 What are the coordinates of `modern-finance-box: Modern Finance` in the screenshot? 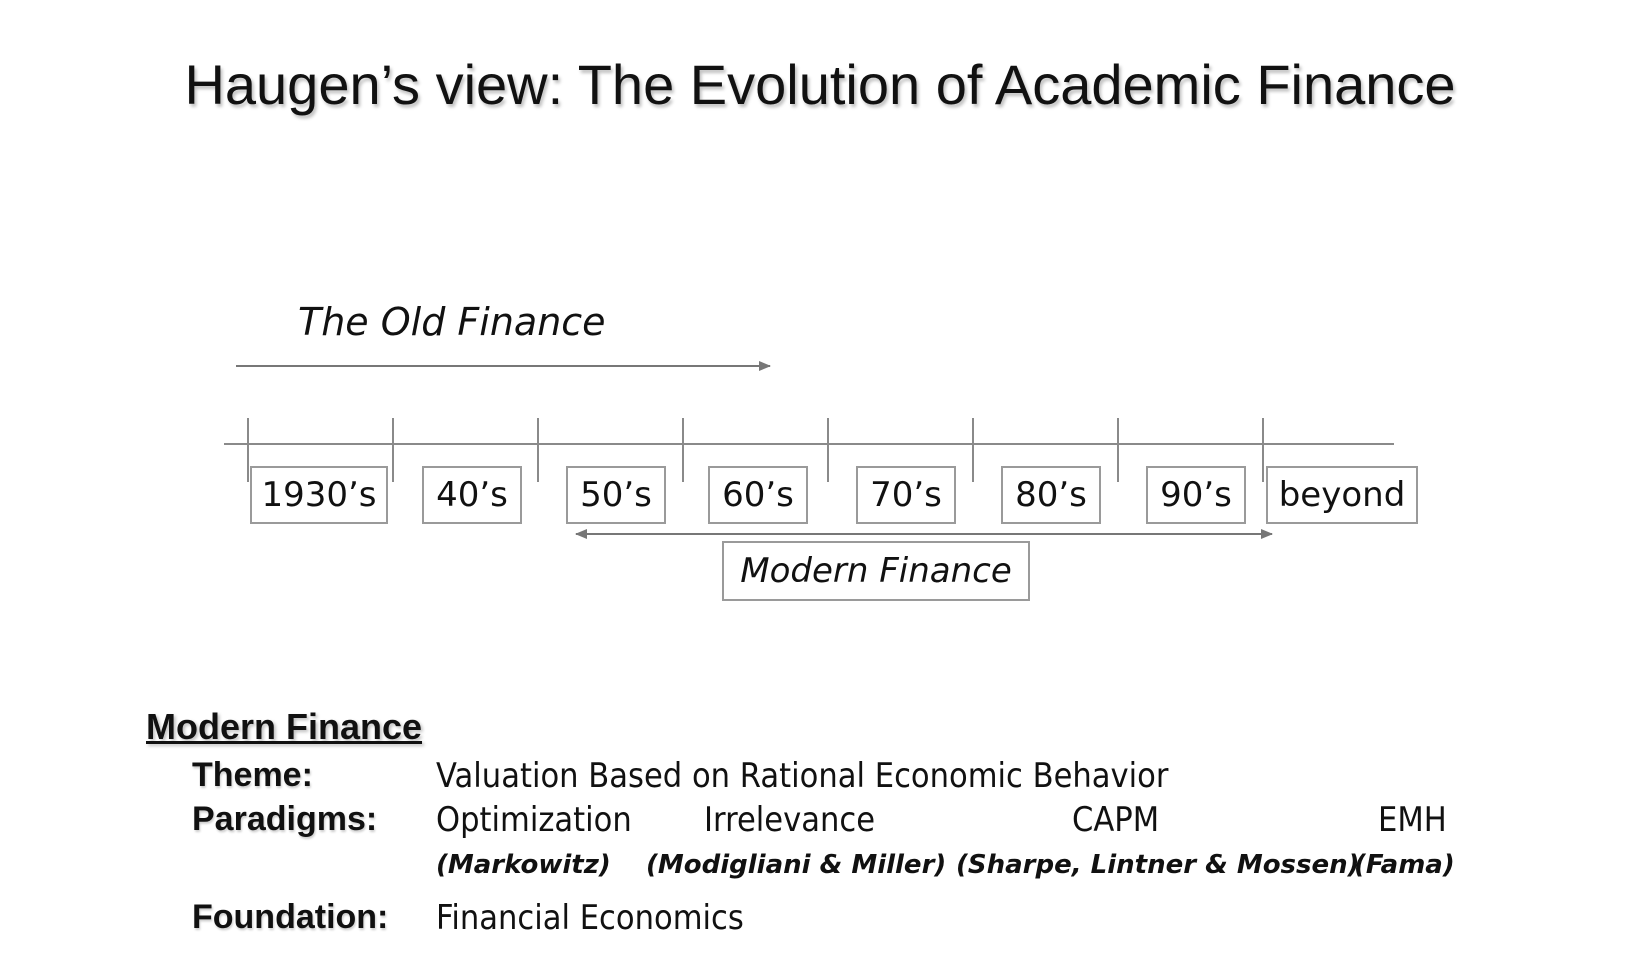 It's located at (876, 571).